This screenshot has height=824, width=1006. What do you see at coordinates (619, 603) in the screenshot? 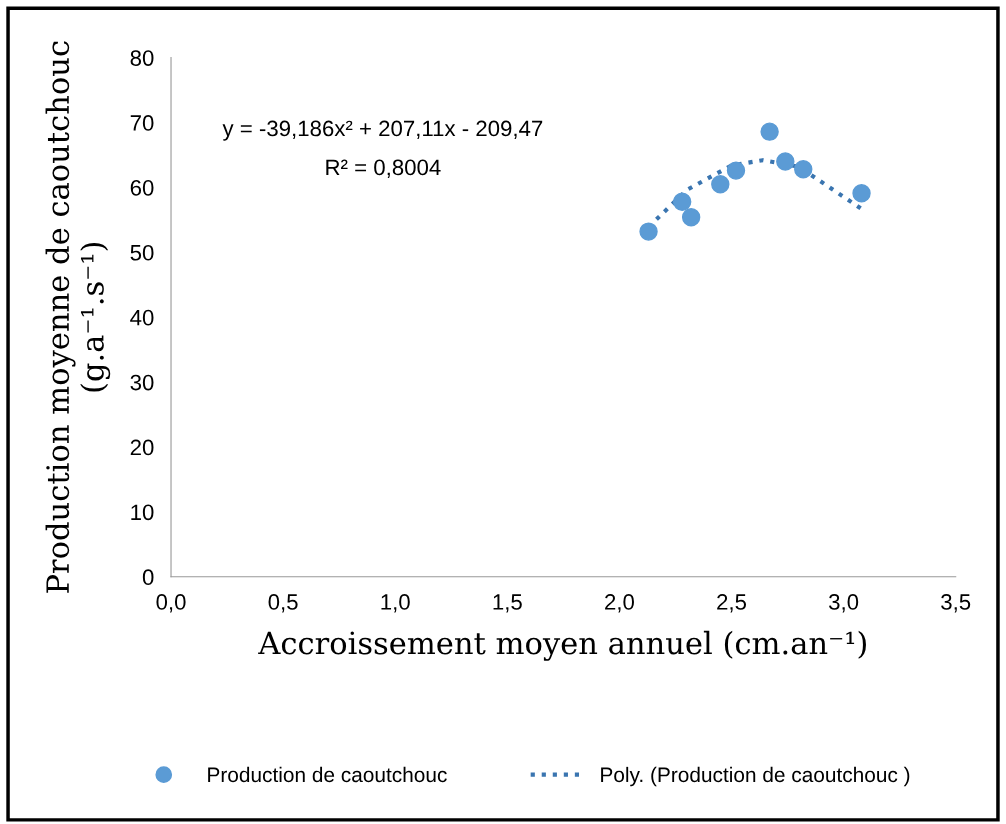
I see `x-tick-label: 2,0` at bounding box center [619, 603].